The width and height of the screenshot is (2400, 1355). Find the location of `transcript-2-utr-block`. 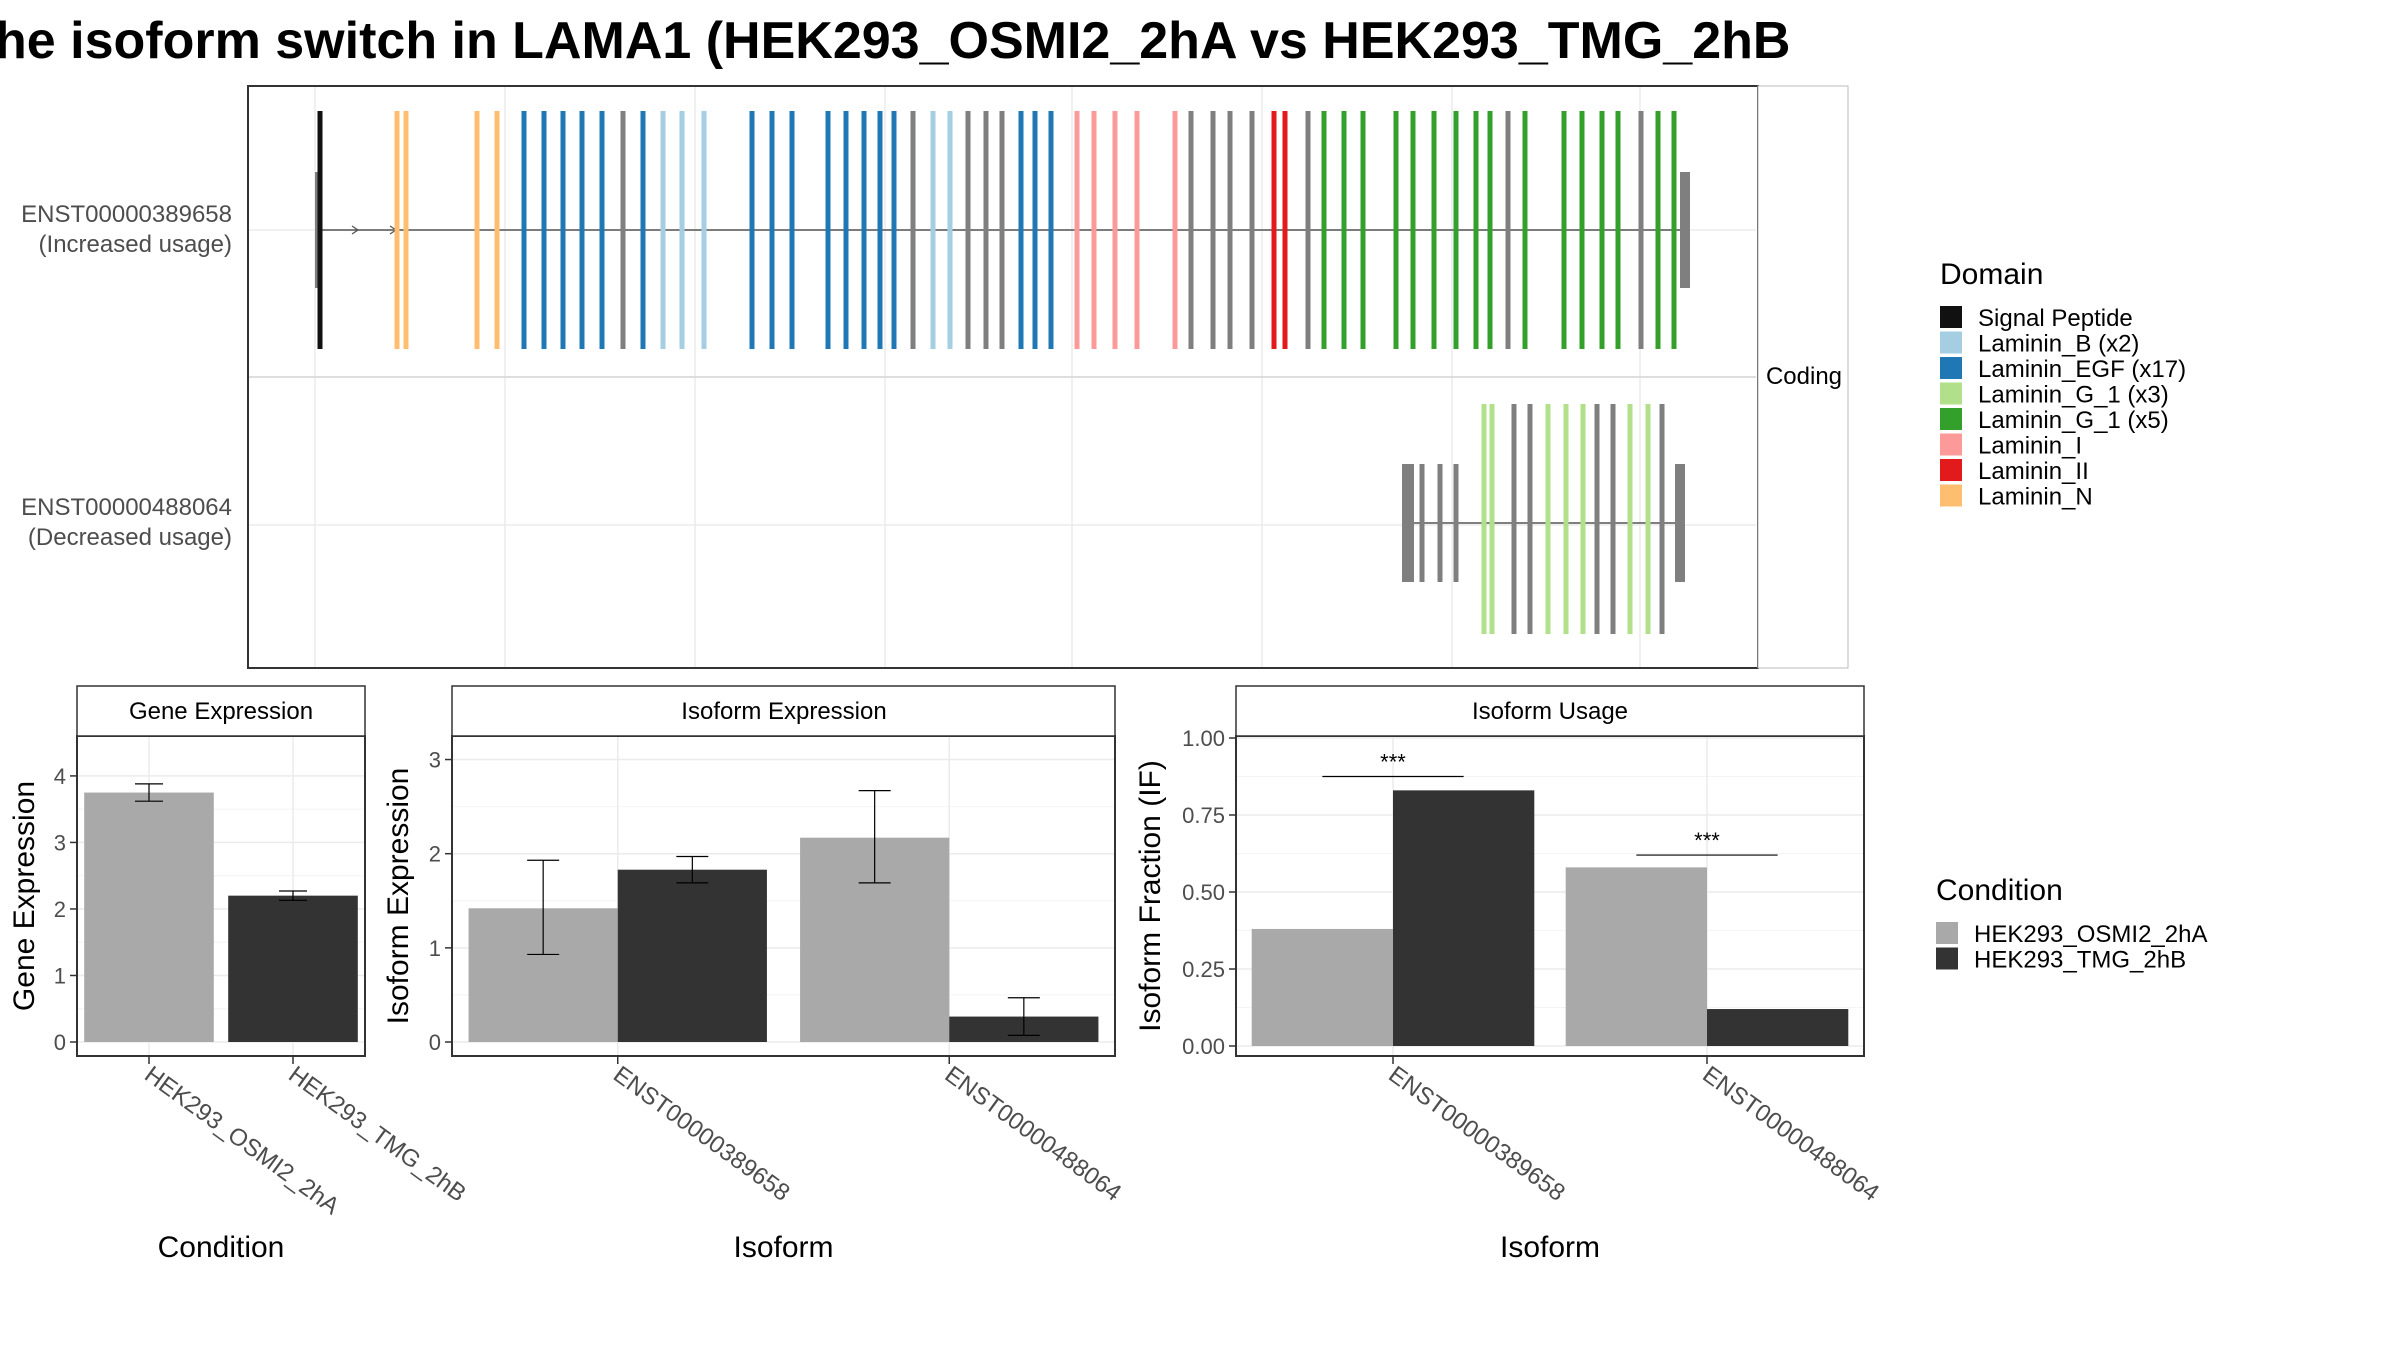

transcript-2-utr-block is located at coordinates (1408, 523).